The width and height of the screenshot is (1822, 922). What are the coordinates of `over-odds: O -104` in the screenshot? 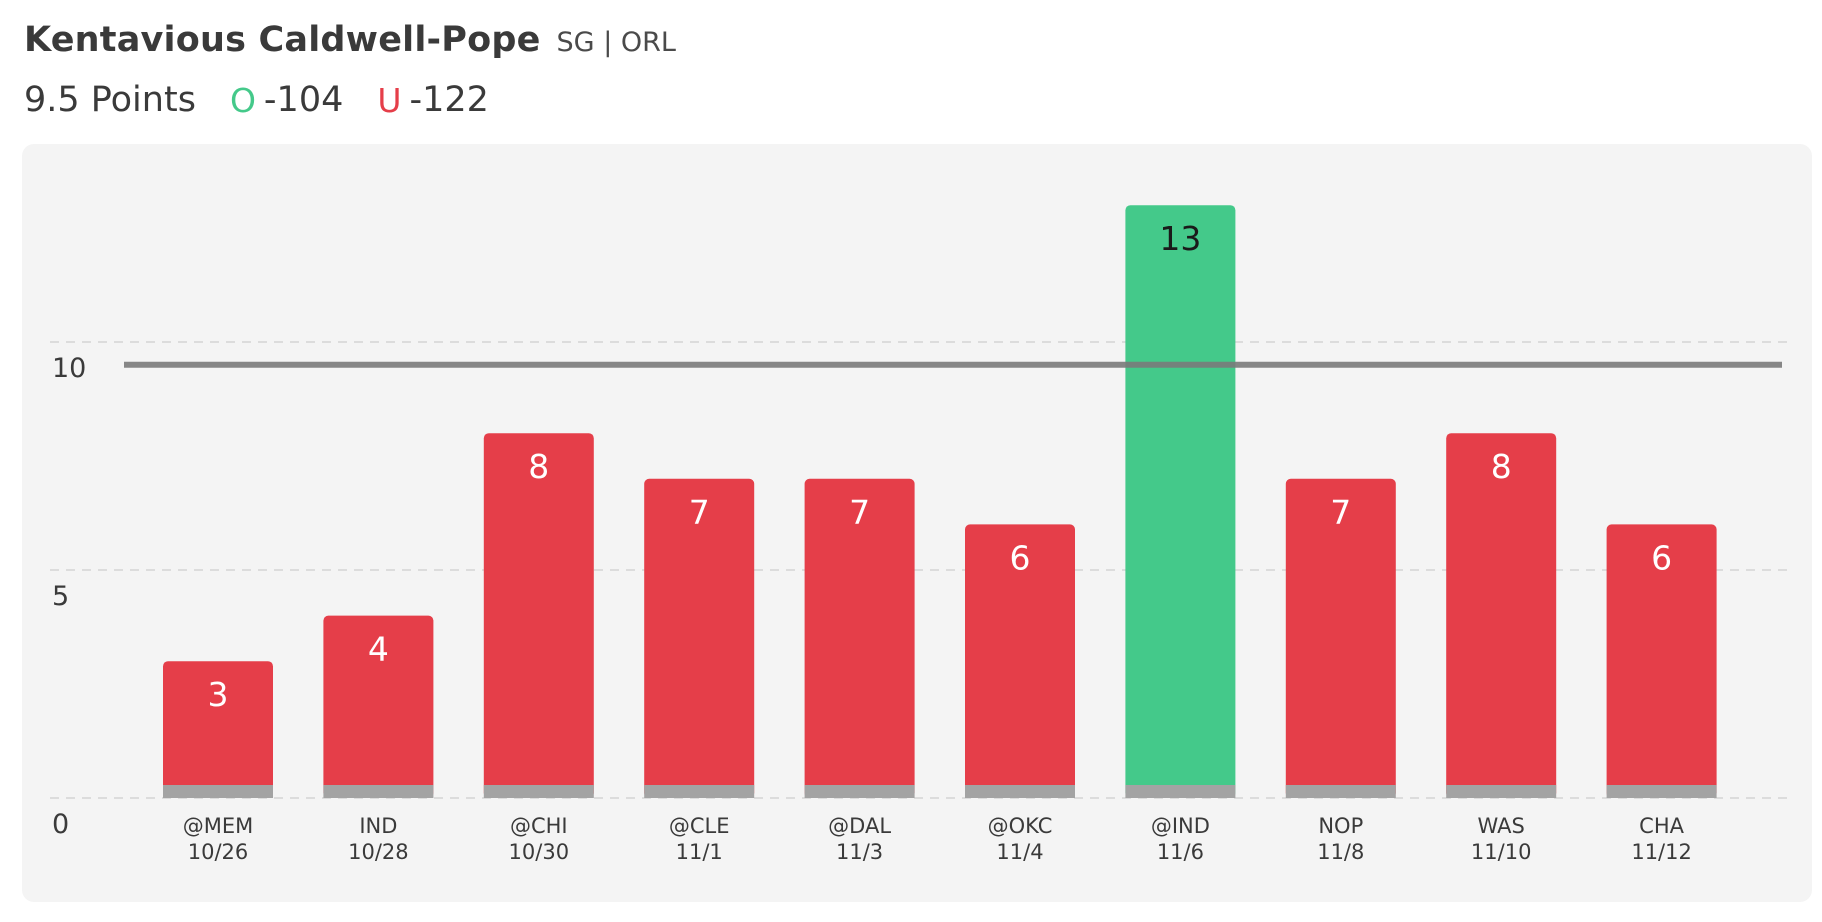 It's located at (286, 100).